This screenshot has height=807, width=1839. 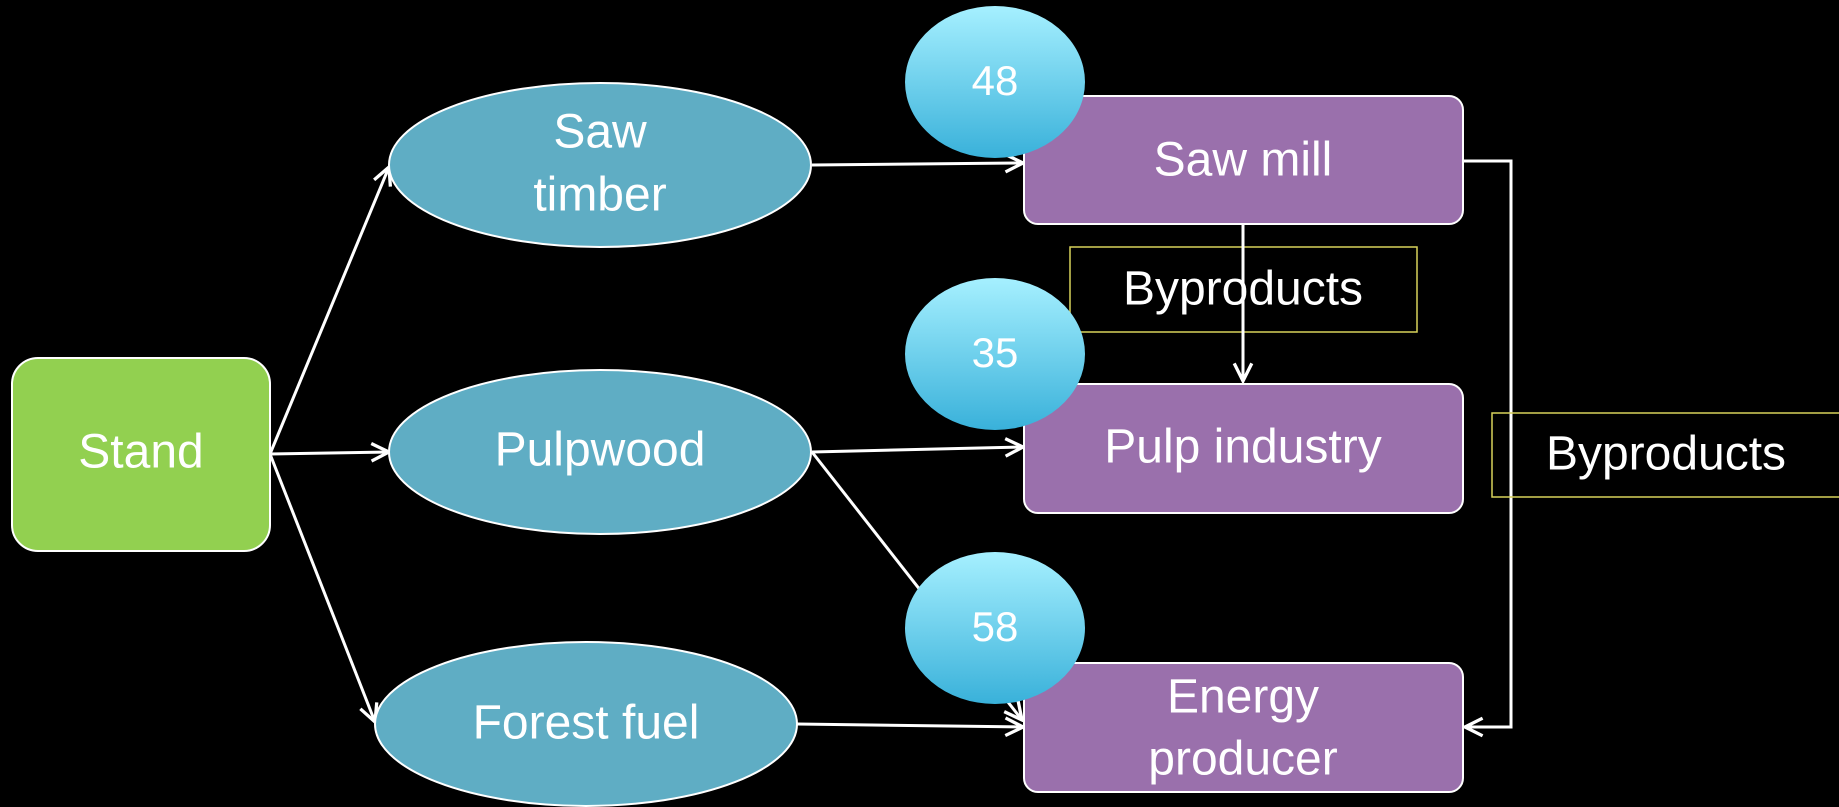 I want to click on badge-label: 58, so click(x=995, y=626).